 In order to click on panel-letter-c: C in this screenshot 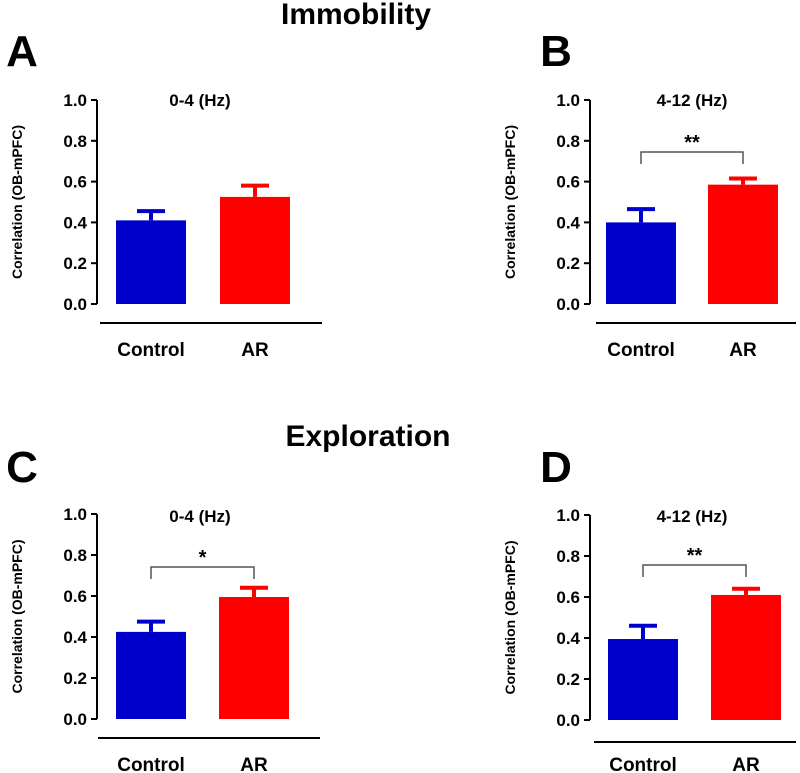, I will do `click(22, 467)`.